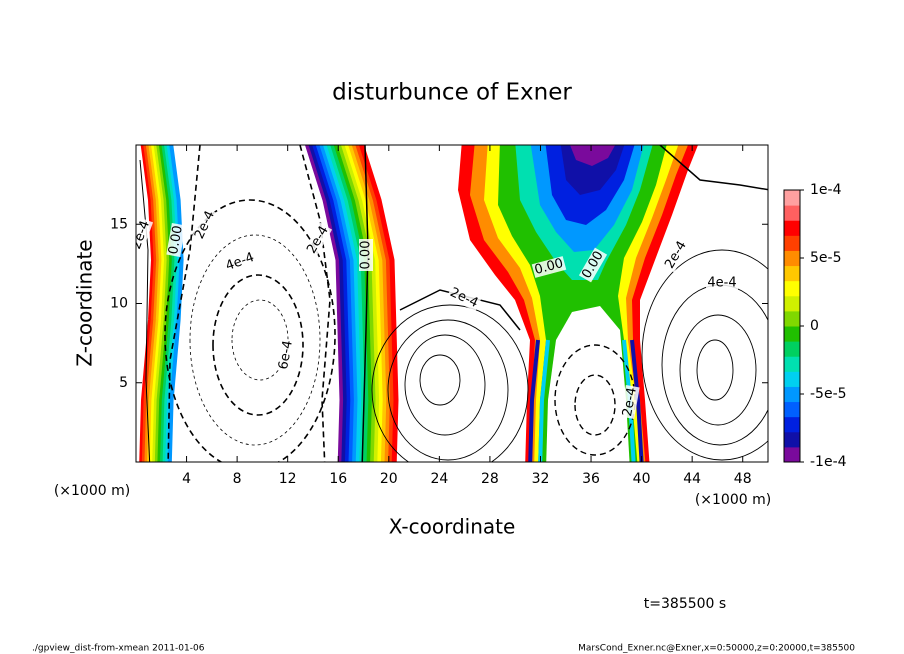  What do you see at coordinates (119, 224) in the screenshot?
I see `y-tick-label: 15` at bounding box center [119, 224].